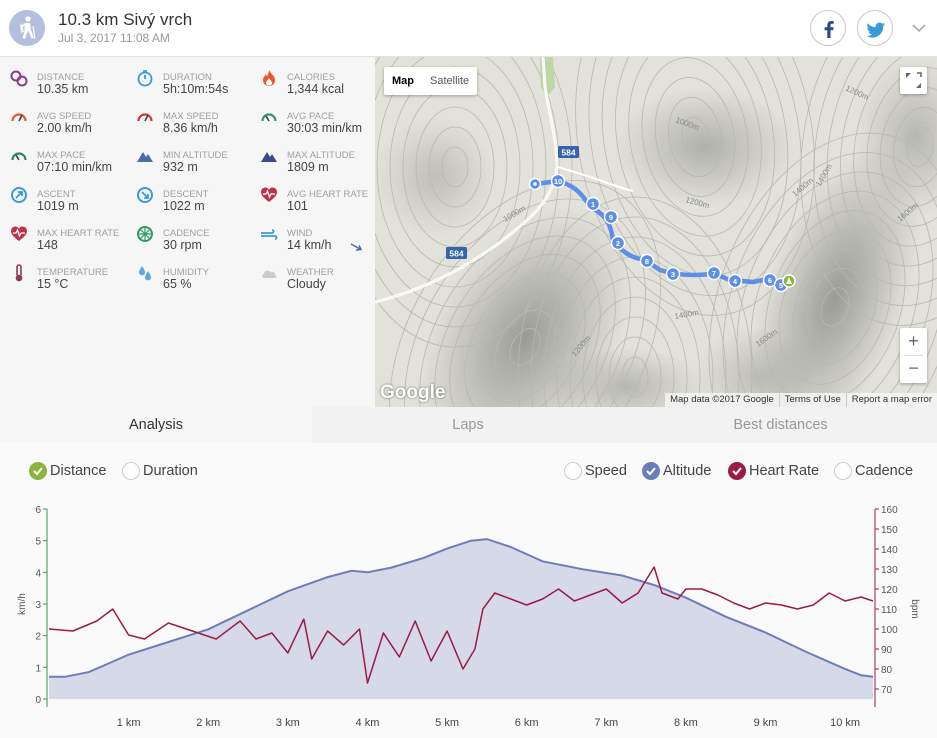 The width and height of the screenshot is (937, 738). I want to click on humidity-drops-icon, so click(145, 273).